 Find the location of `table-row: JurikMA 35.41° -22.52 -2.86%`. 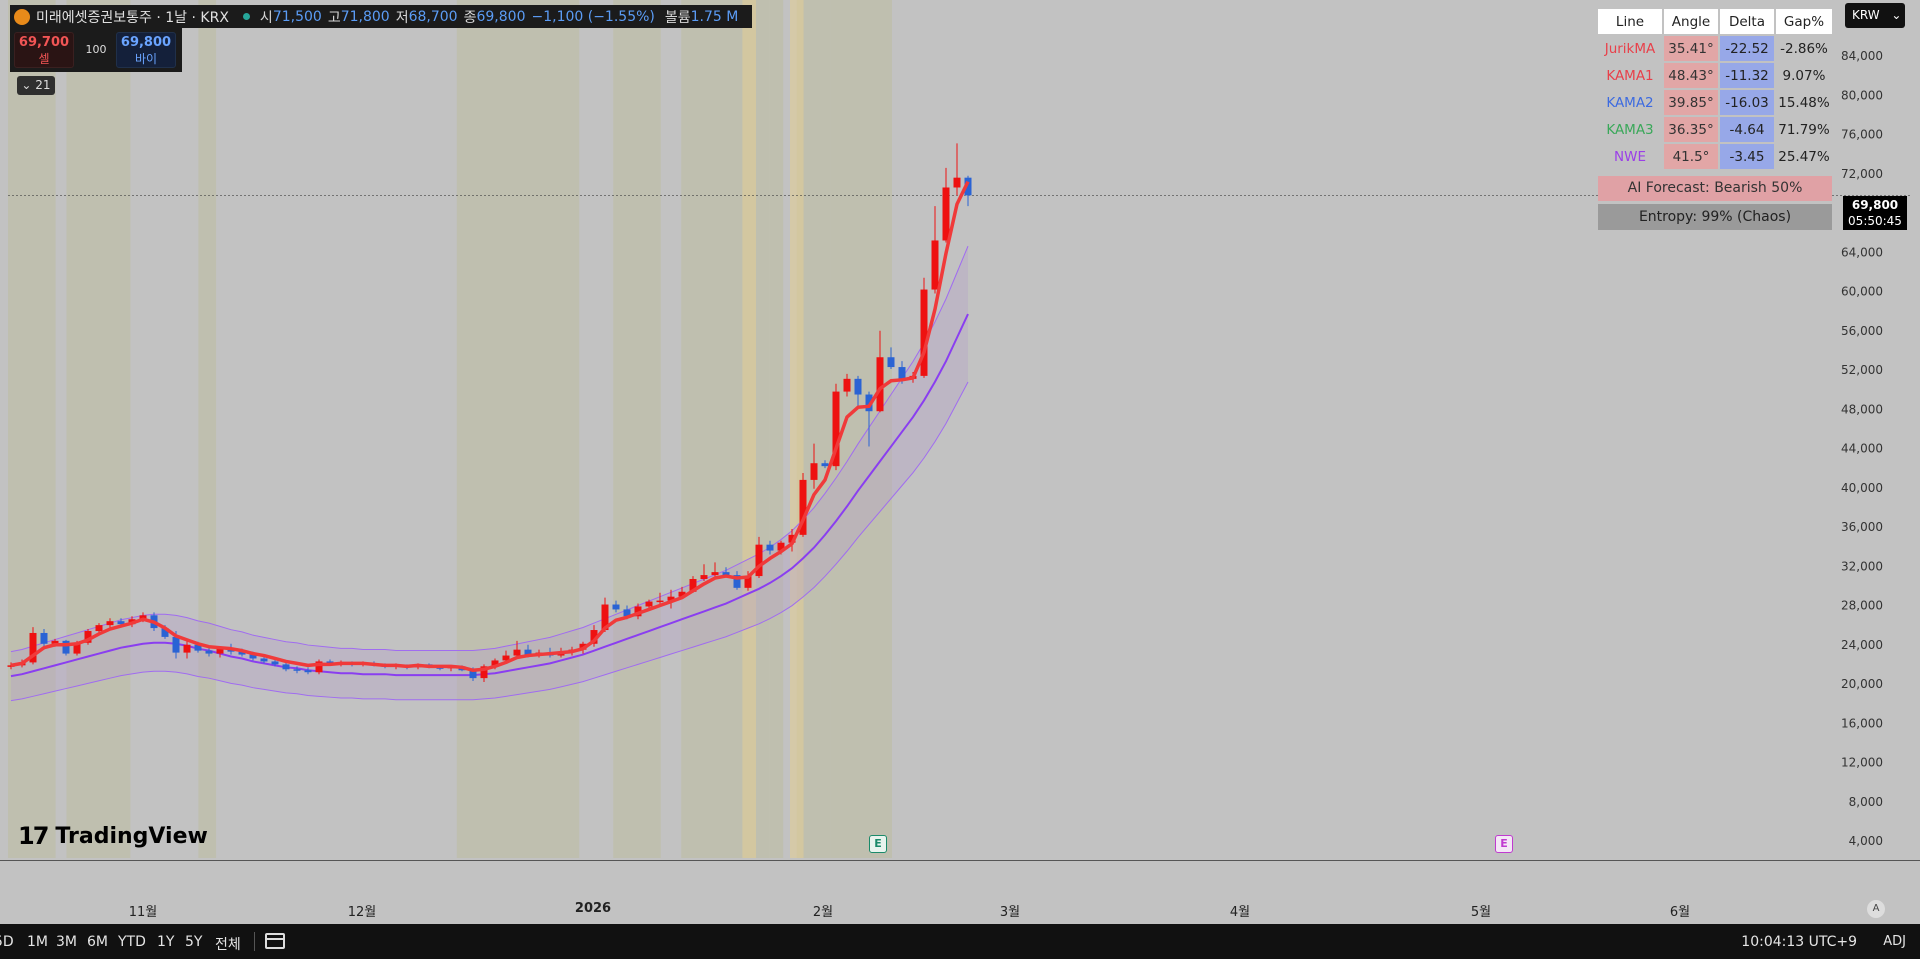

table-row: JurikMA 35.41° -22.52 -2.86% is located at coordinates (1715, 48).